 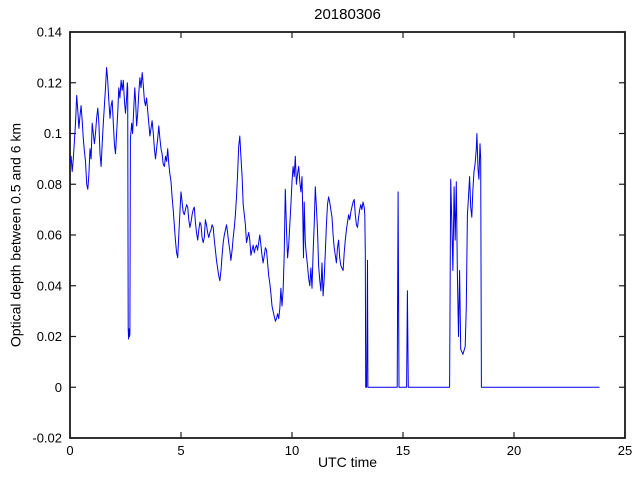 What do you see at coordinates (180, 450) in the screenshot?
I see `x-tick-label: 5` at bounding box center [180, 450].